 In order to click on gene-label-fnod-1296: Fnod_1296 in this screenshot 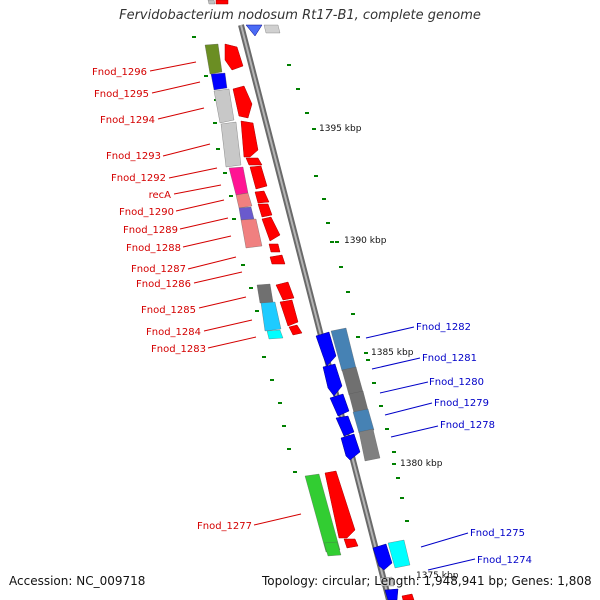, I will do `click(119, 72)`.